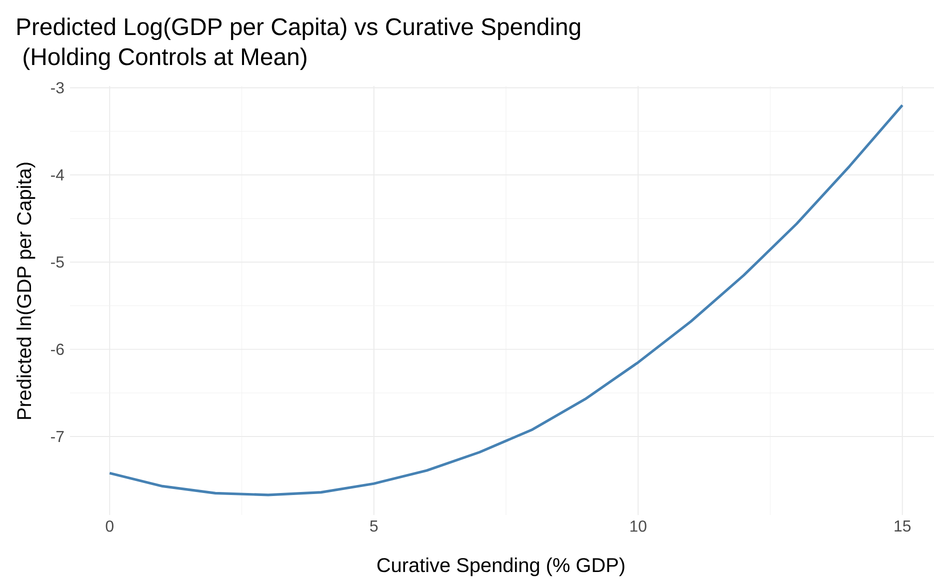 The width and height of the screenshot is (934, 582). Describe the element at coordinates (902, 526) in the screenshot. I see `x-tick-label: 15` at that location.